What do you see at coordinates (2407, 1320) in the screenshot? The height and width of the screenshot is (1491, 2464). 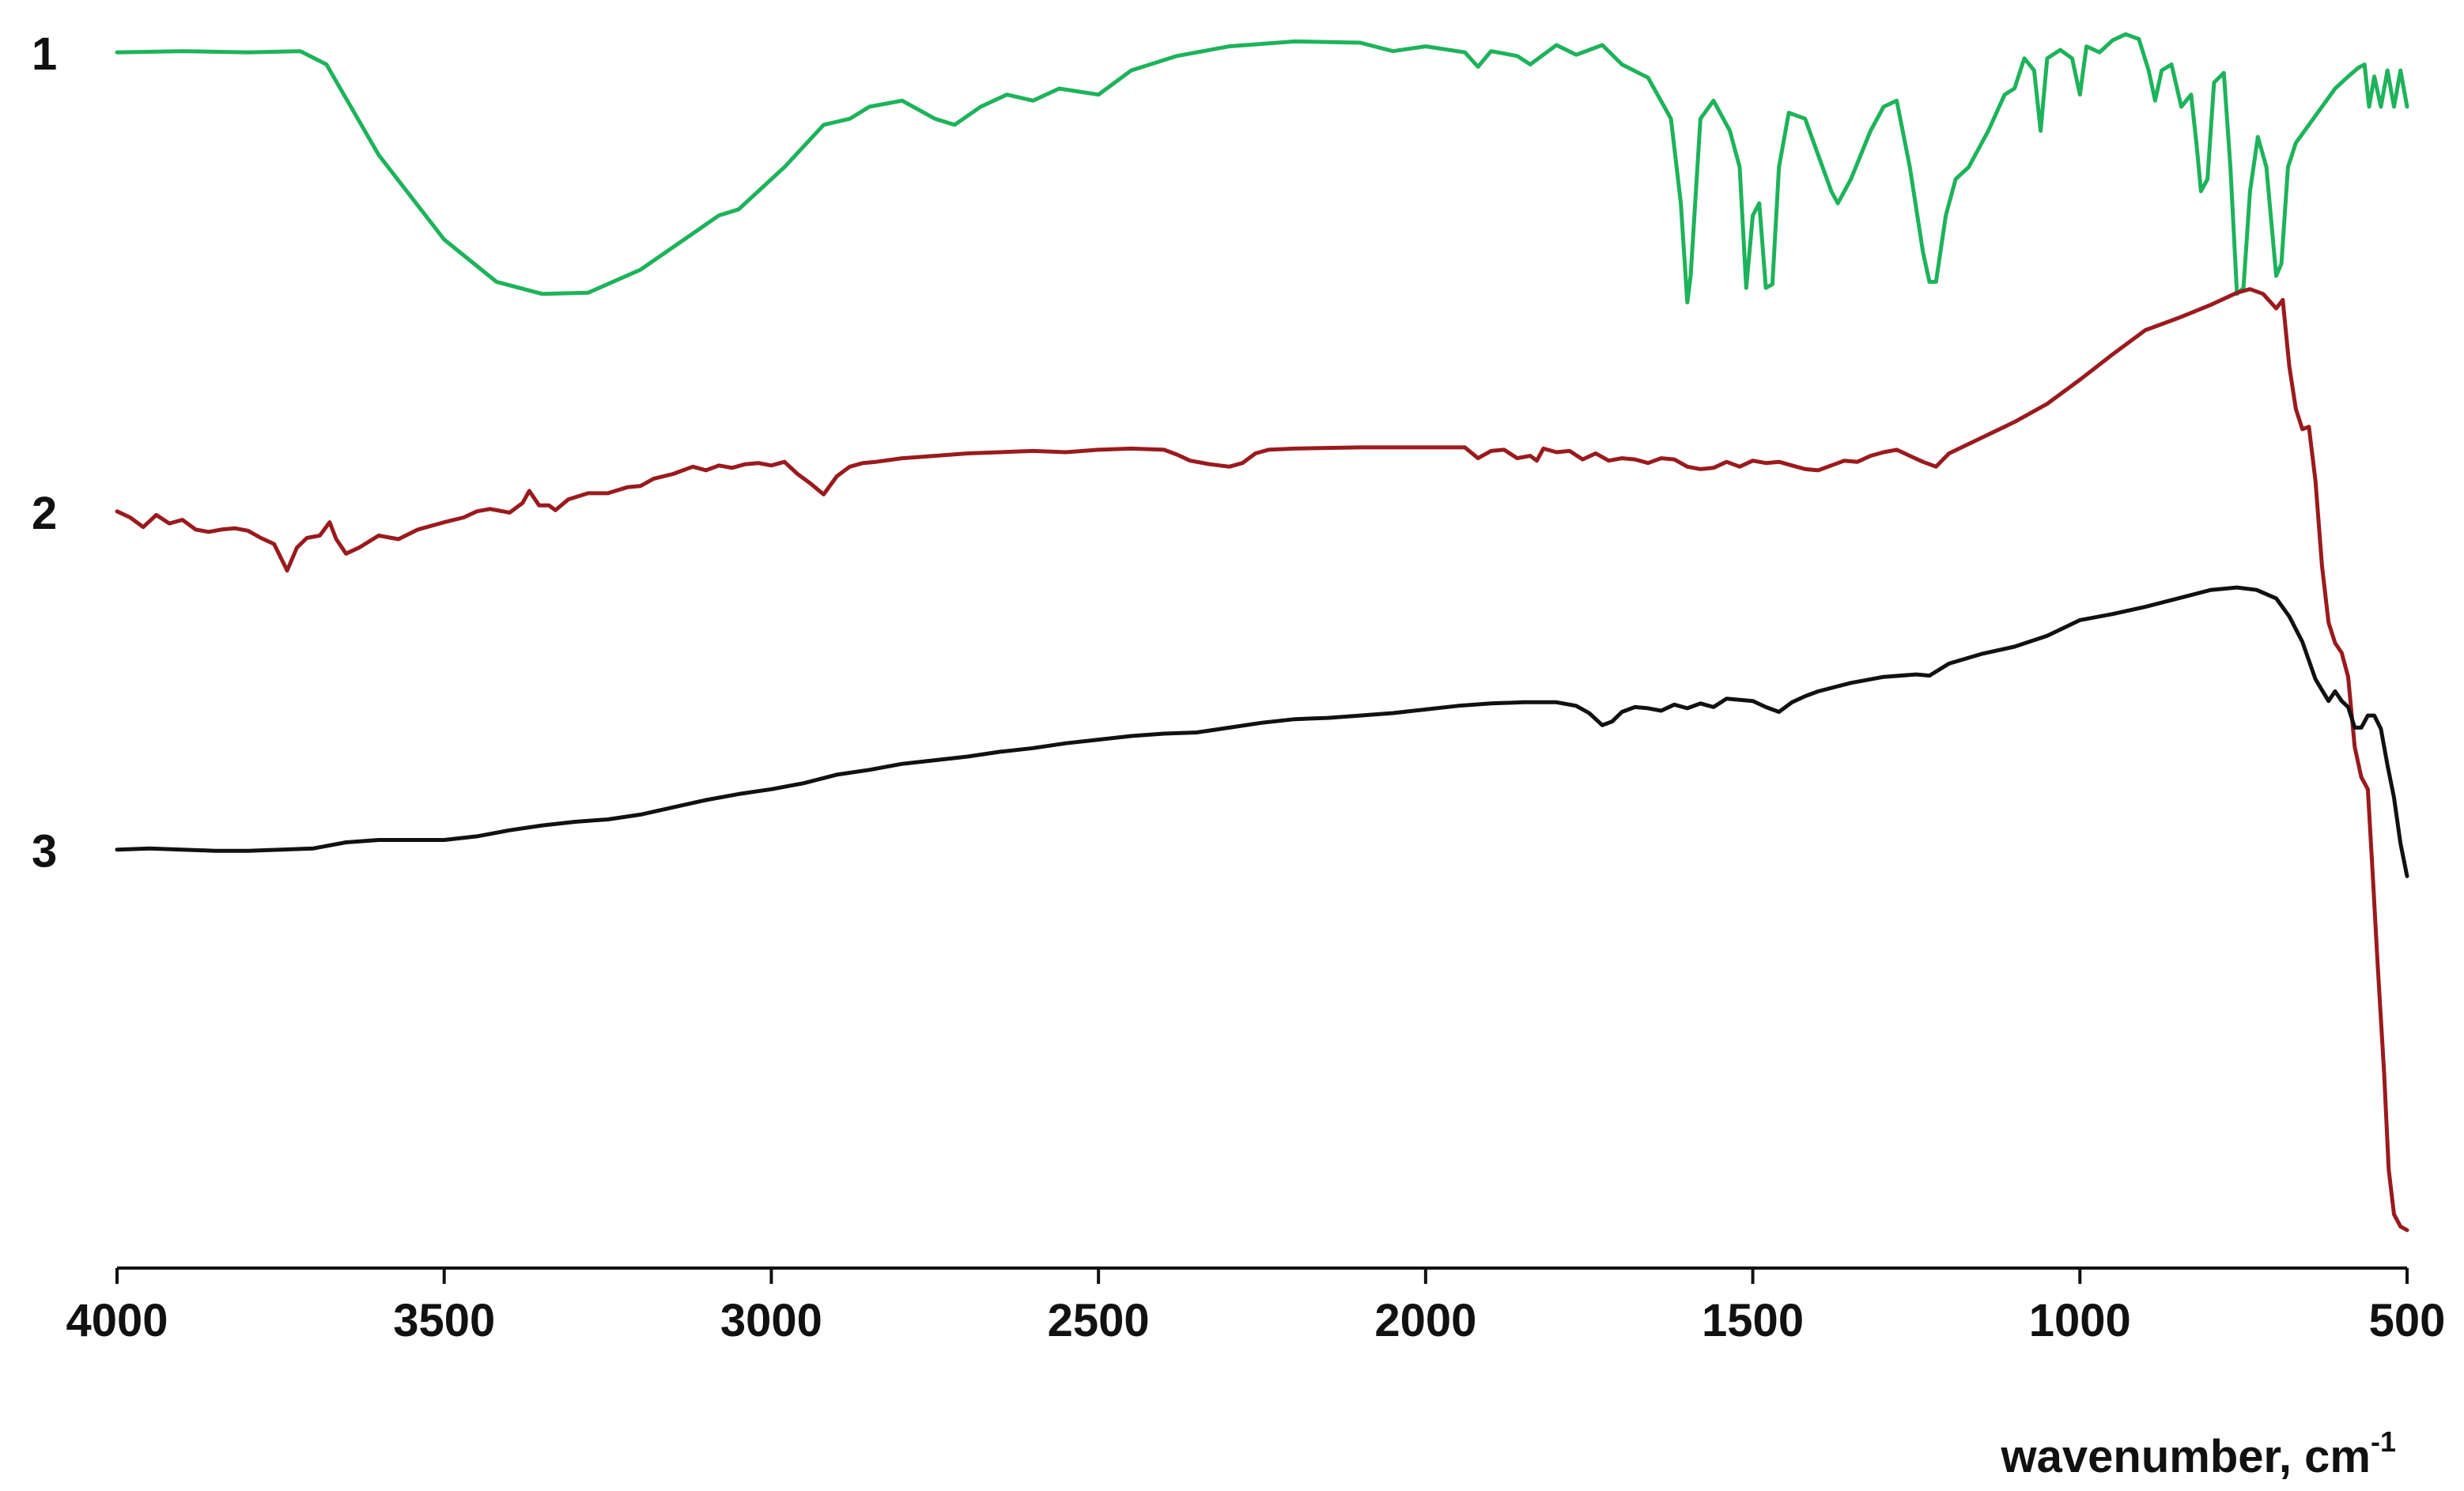 I see `x-tick-label: 500` at bounding box center [2407, 1320].